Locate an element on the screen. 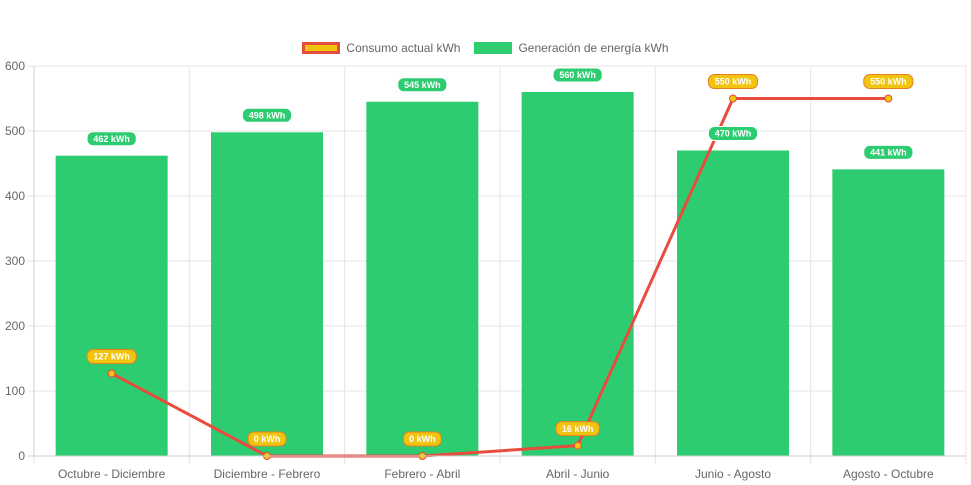  legend-label-generacion: Generación de energía kWh is located at coordinates (593, 48).